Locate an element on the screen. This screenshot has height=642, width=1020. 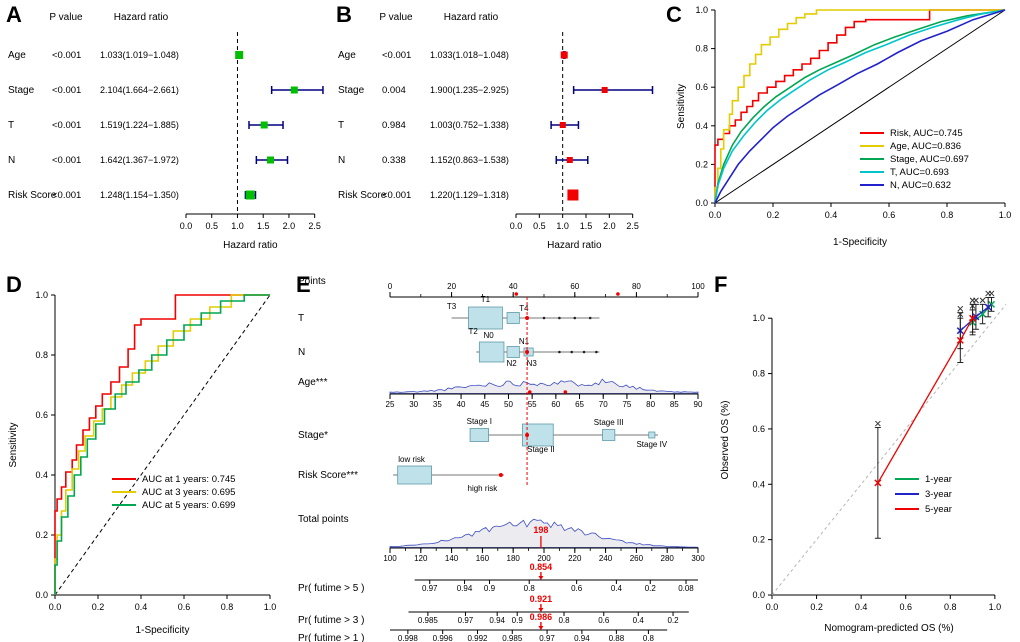
svg-text: 160 is located at coordinates (483, 558).